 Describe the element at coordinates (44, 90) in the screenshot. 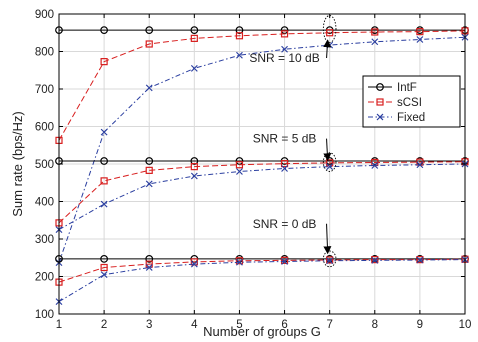

I see `y-tick-label: 700` at that location.